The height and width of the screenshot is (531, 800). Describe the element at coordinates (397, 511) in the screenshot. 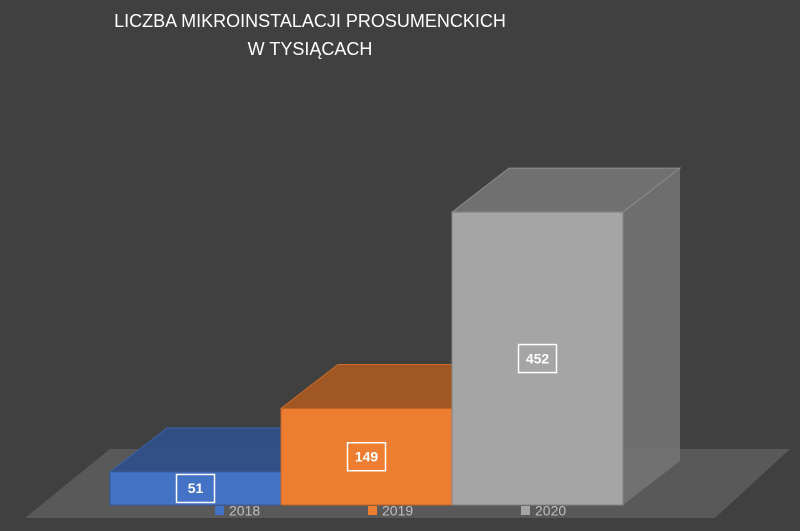

I see `legend-label: 2019` at that location.